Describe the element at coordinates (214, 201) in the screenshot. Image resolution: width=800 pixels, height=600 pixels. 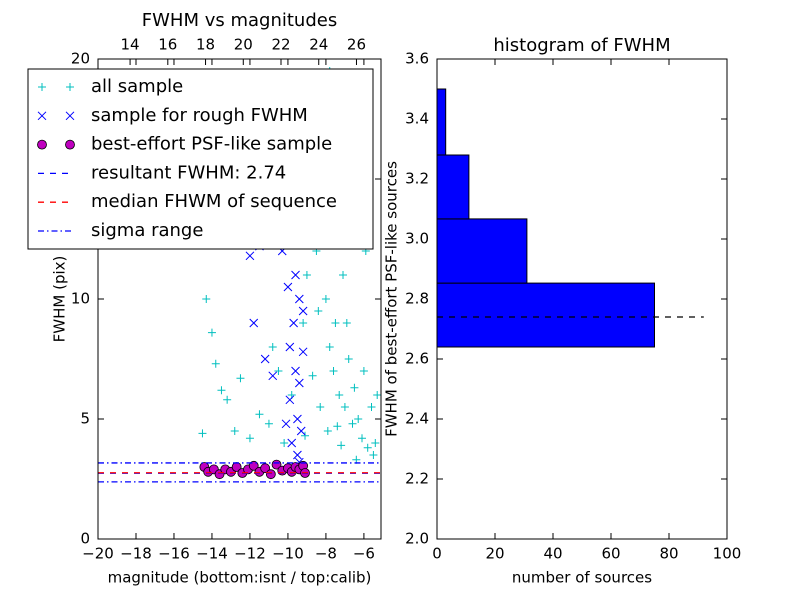
I see `legend-label: median FHWM of sequence` at that location.